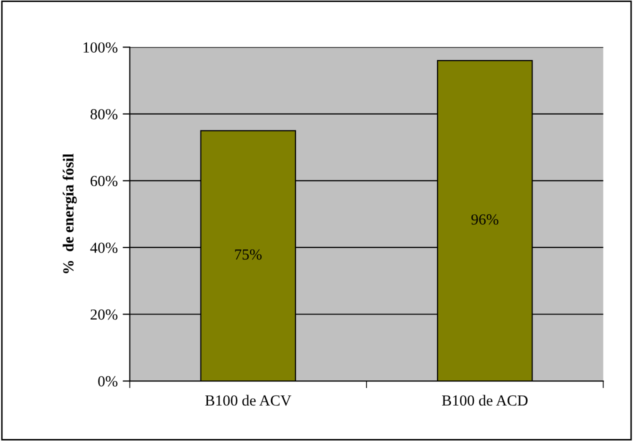  What do you see at coordinates (248, 400) in the screenshot?
I see `x-tick-label: B100 de ACV` at bounding box center [248, 400].